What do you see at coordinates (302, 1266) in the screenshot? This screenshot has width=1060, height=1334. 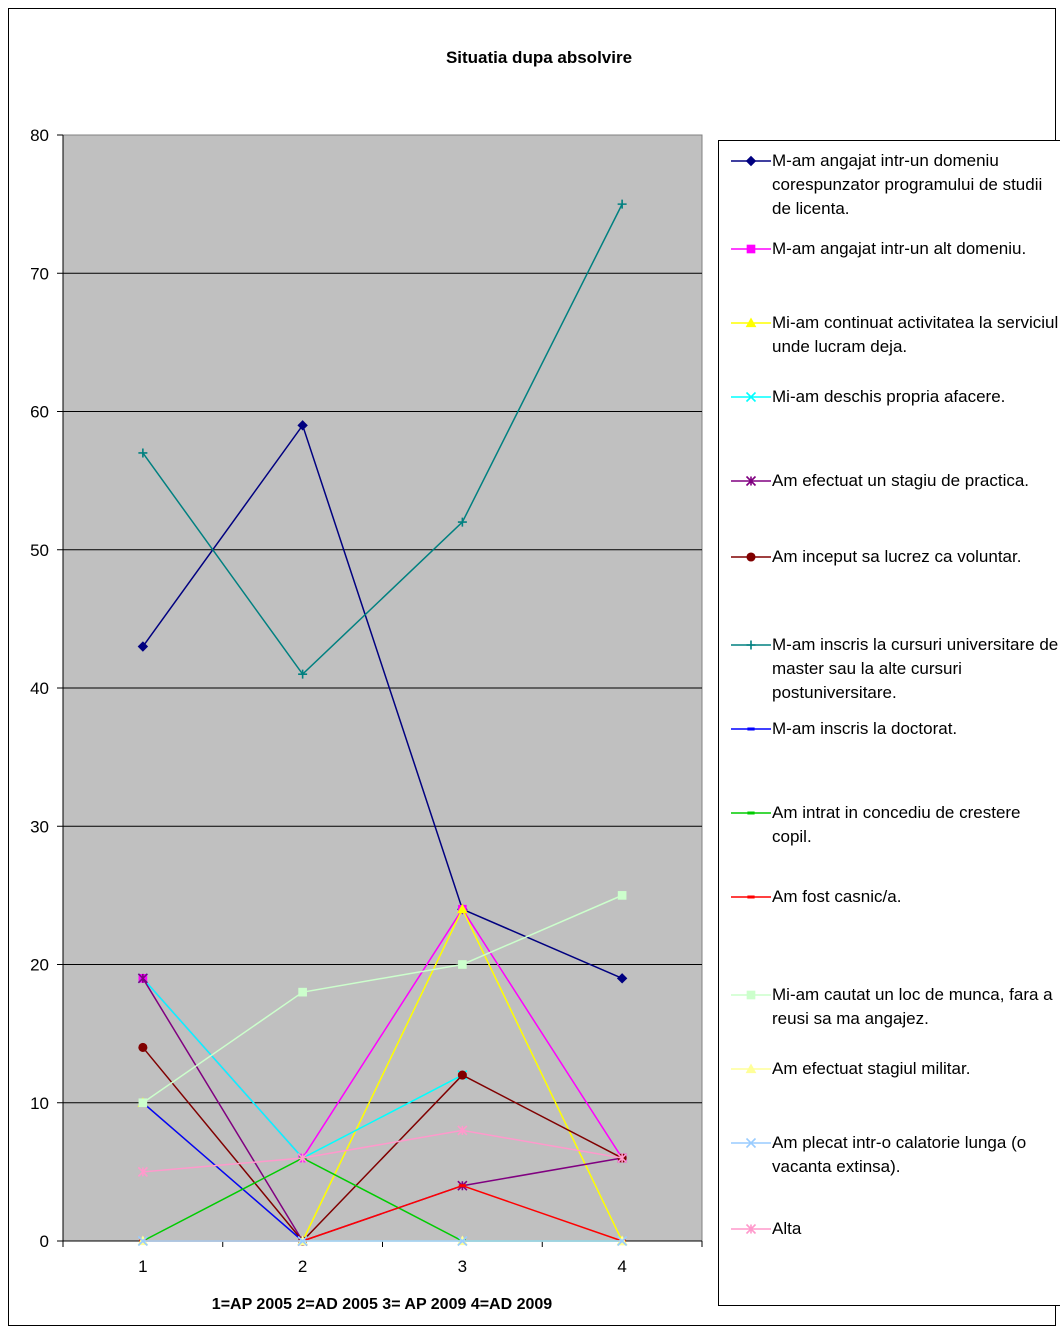 I see `x-tick-label: 2` at bounding box center [302, 1266].